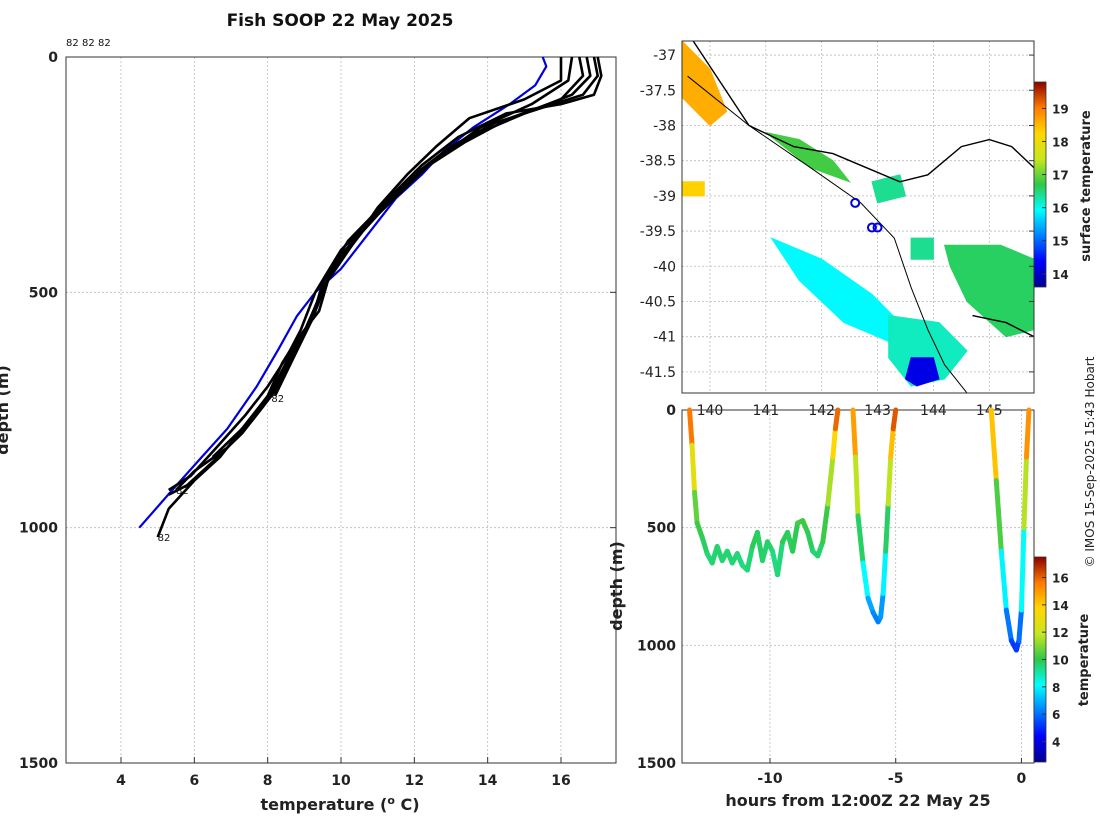 Image resolution: width=1100 pixels, height=820 pixels. What do you see at coordinates (1040, 184) in the screenshot?
I see `map-colorbar` at bounding box center [1040, 184].